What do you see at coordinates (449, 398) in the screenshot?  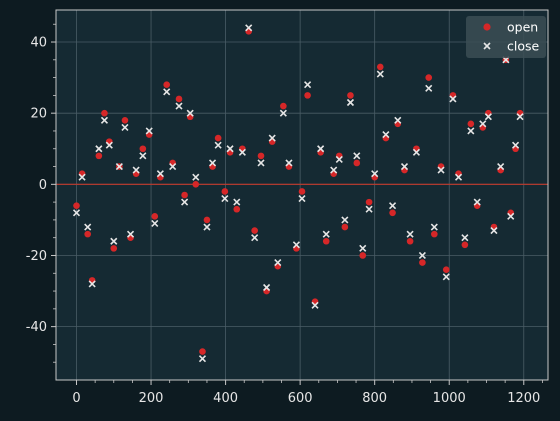 I see `x-tick-label: 1000` at bounding box center [449, 398].